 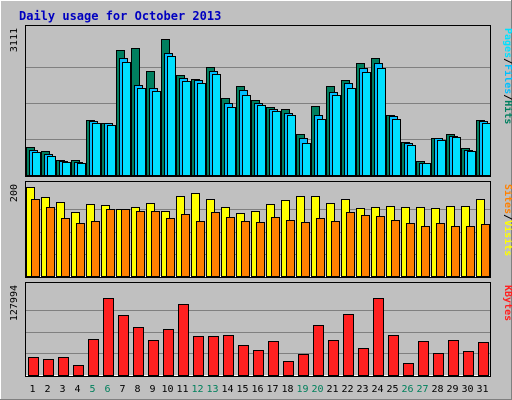 I want to click on day-label: 13, so click(x=212, y=389).